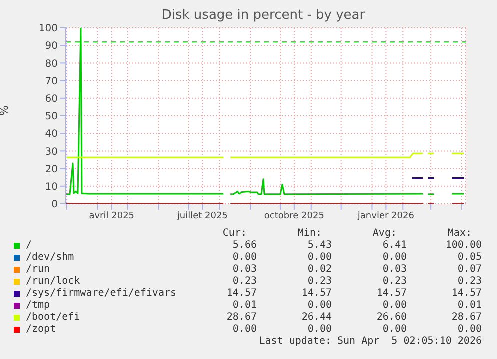 The height and width of the screenshot is (359, 497). Describe the element at coordinates (317, 317) in the screenshot. I see `text: 26.44` at that location.